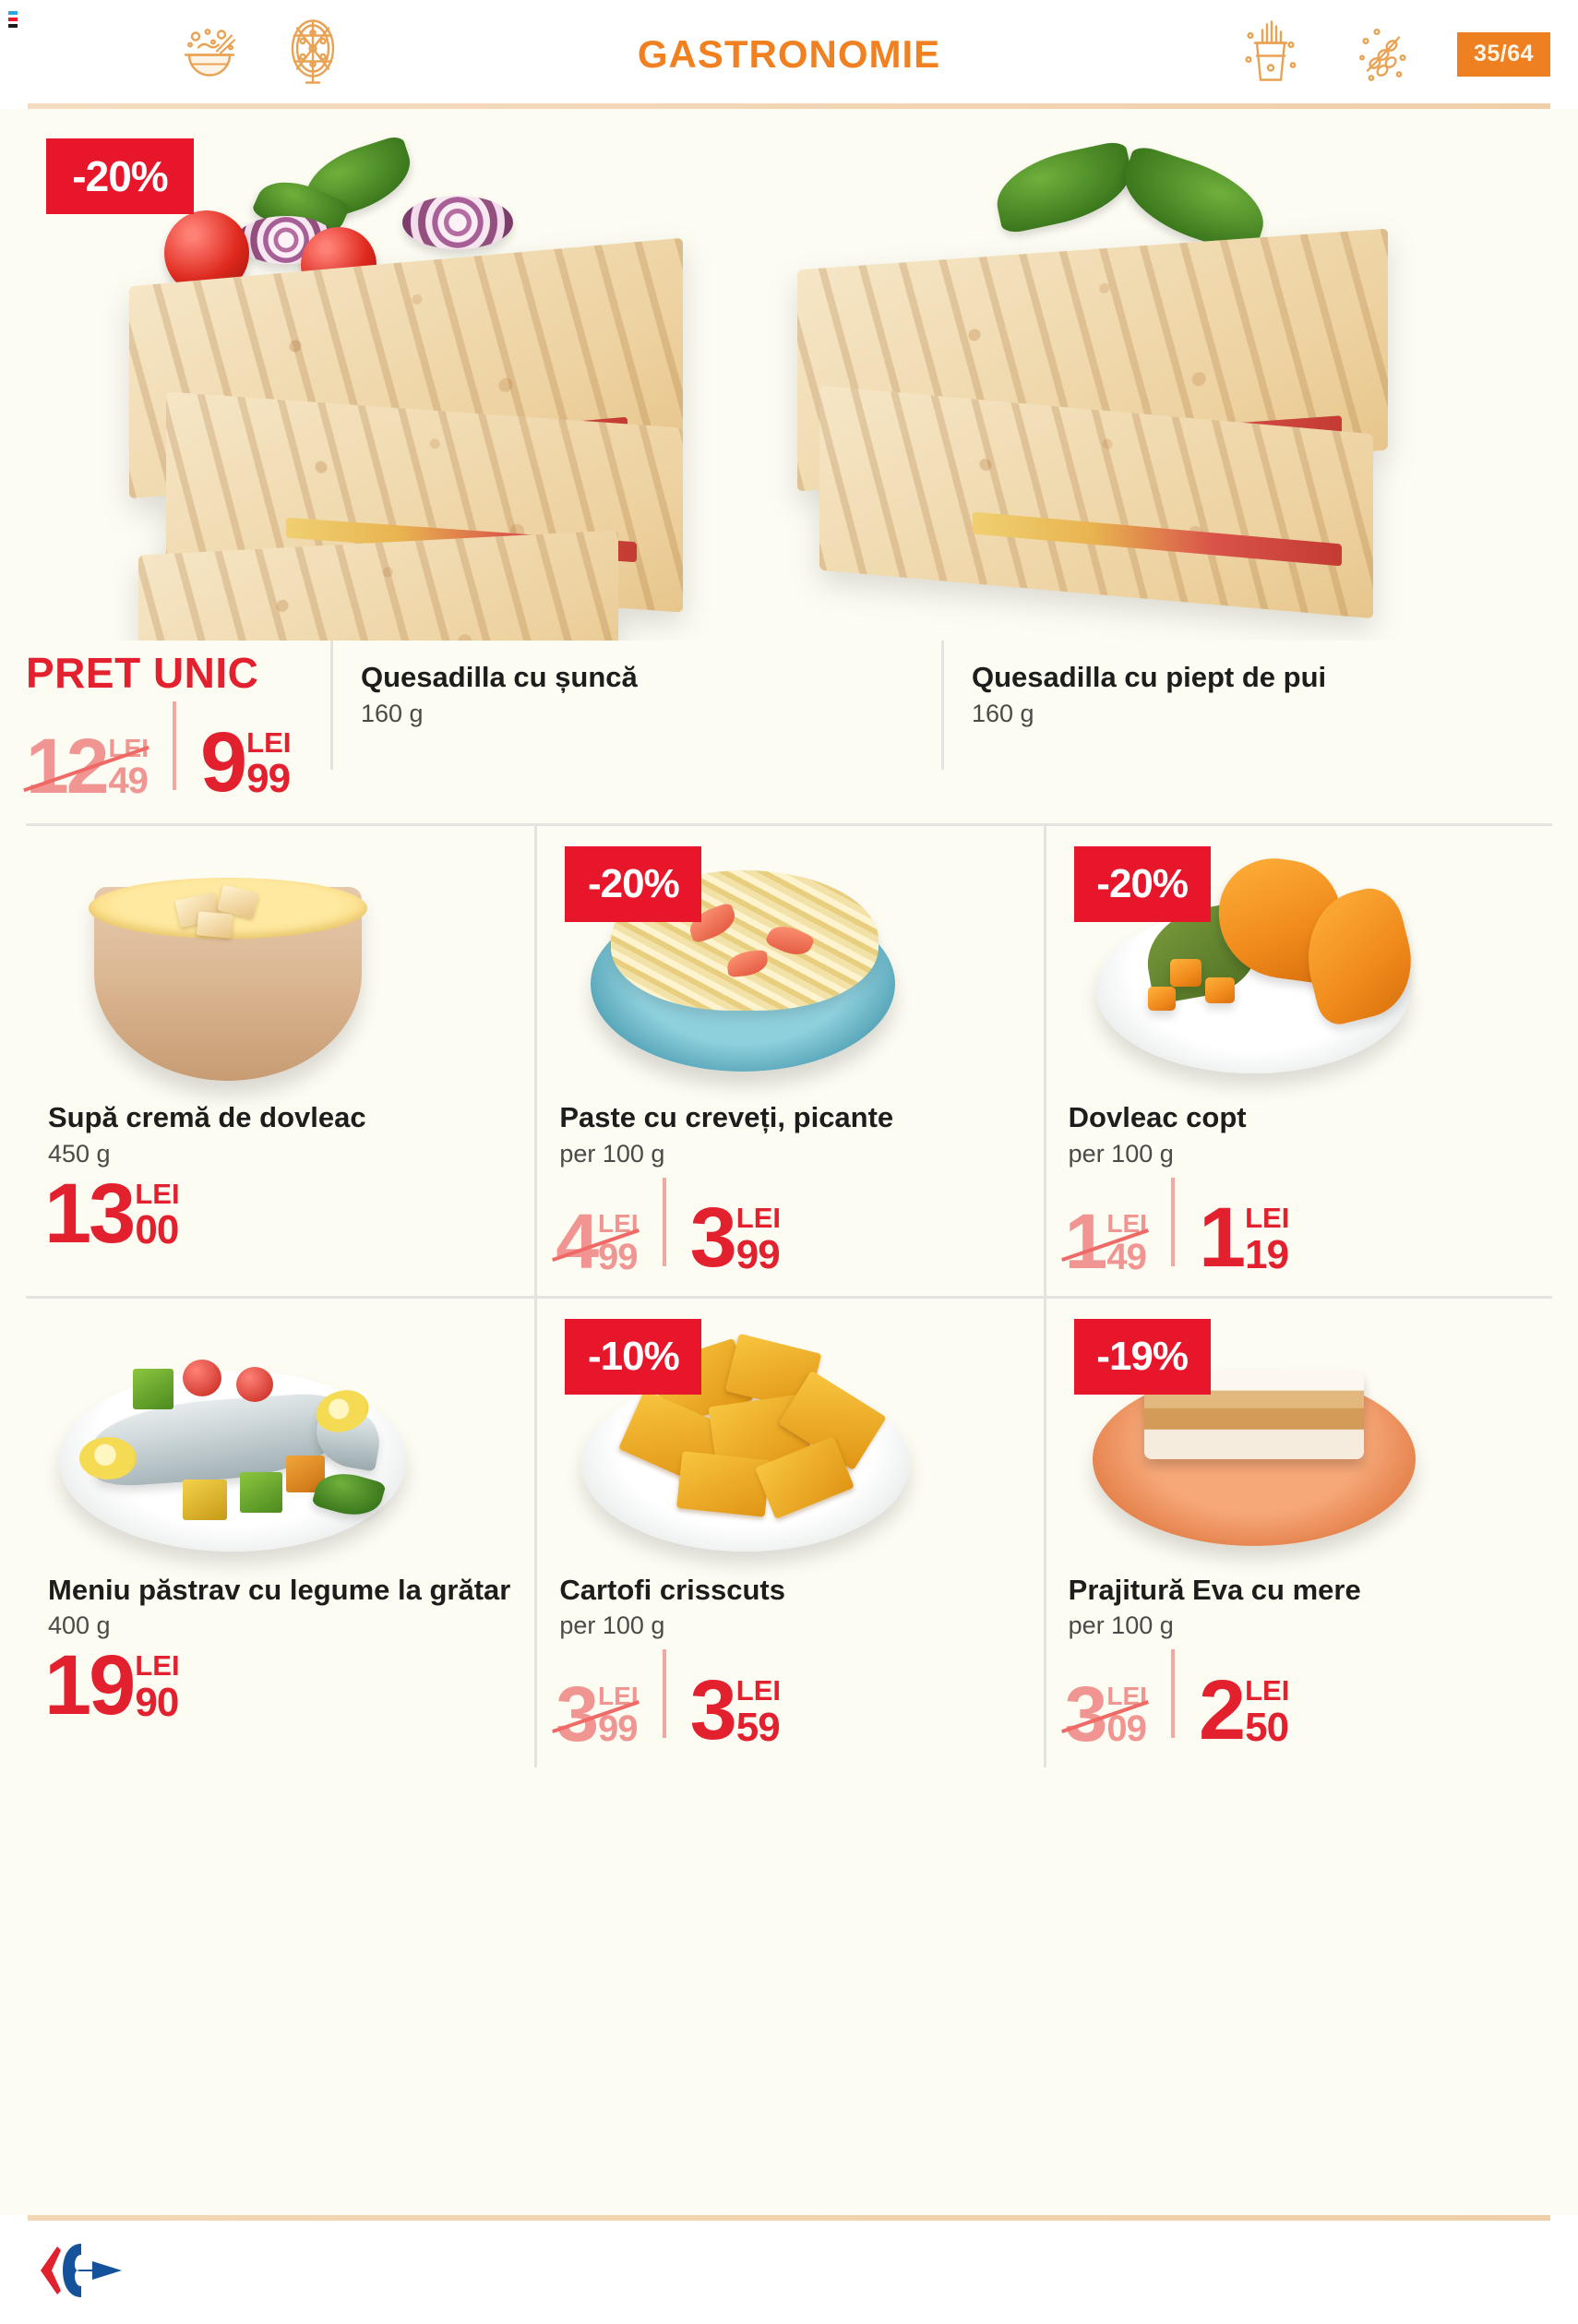 This screenshot has width=1578, height=2324. Describe the element at coordinates (635, 705) in the screenshot. I see `hero-product-0: Quesadilla cu șuncă 160 g` at that location.